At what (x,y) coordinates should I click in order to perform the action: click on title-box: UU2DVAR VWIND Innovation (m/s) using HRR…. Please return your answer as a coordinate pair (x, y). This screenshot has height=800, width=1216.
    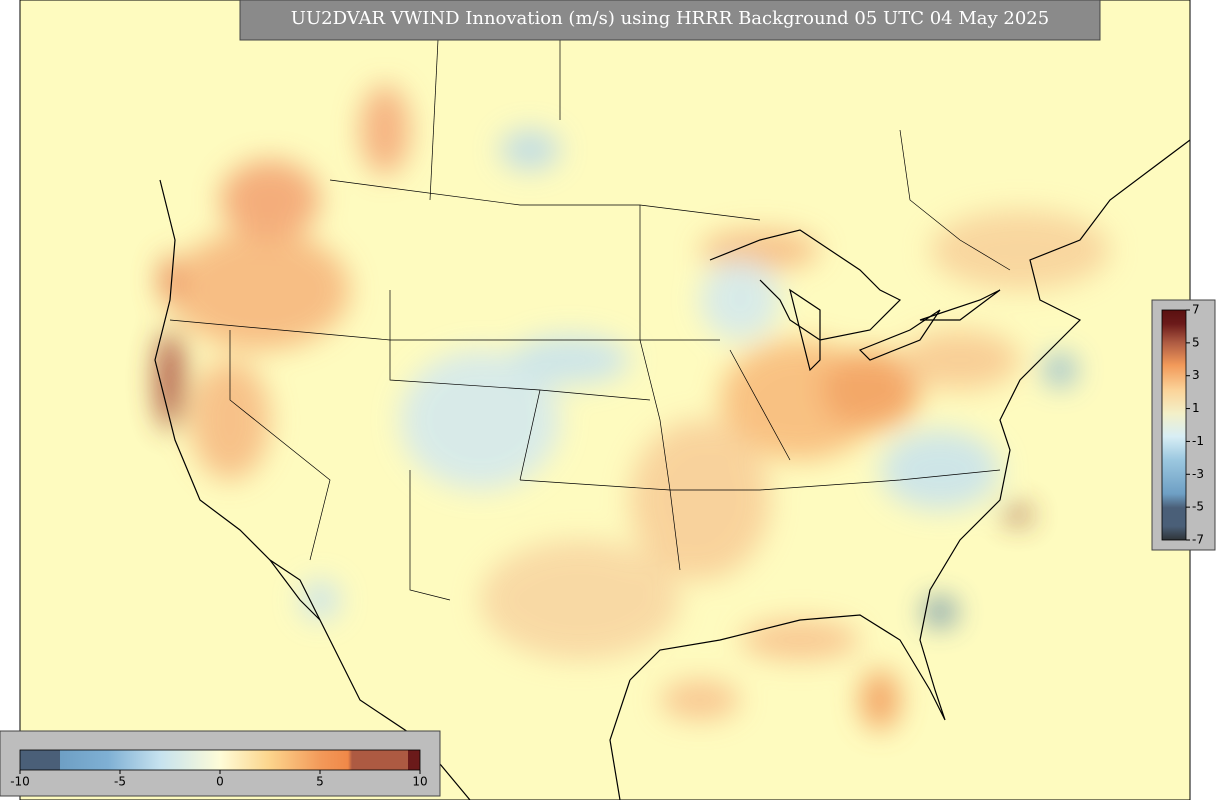
    Looking at the image, I should click on (670, 20).